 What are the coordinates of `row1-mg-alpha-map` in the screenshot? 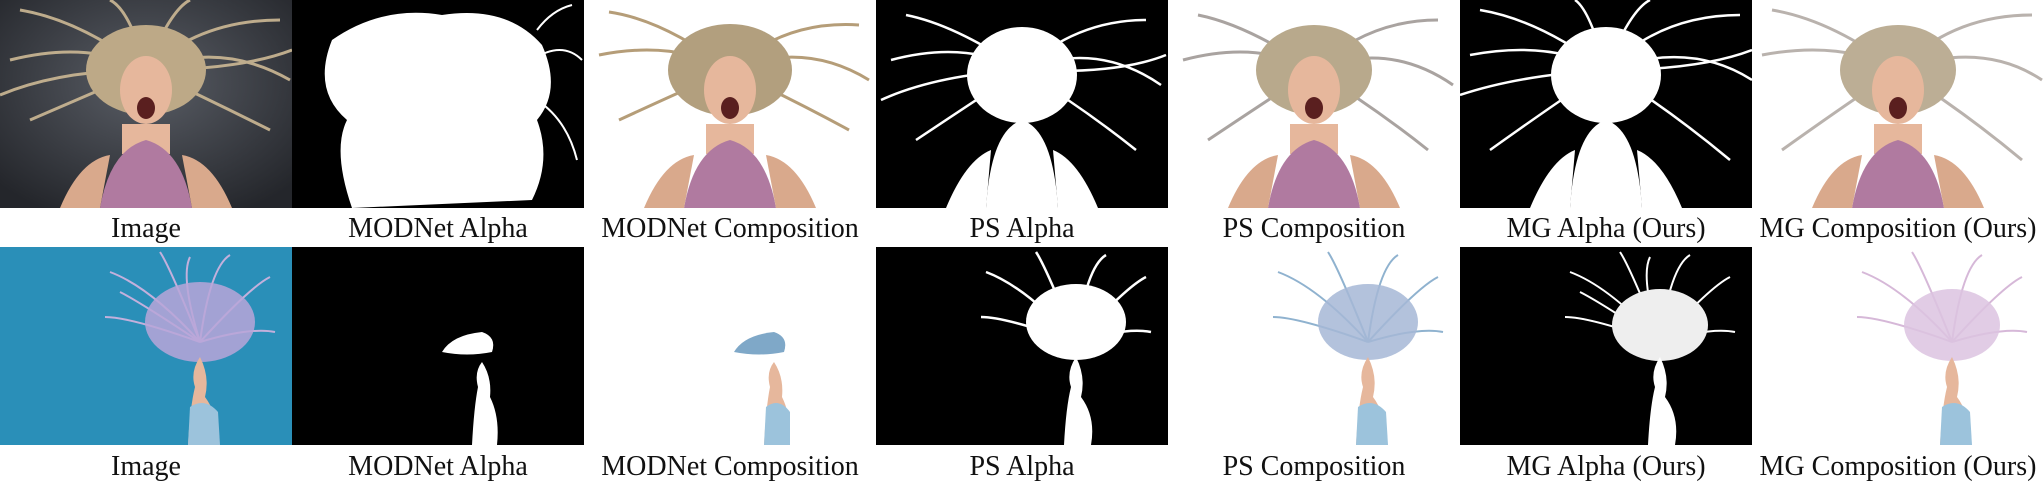 It's located at (1606, 104).